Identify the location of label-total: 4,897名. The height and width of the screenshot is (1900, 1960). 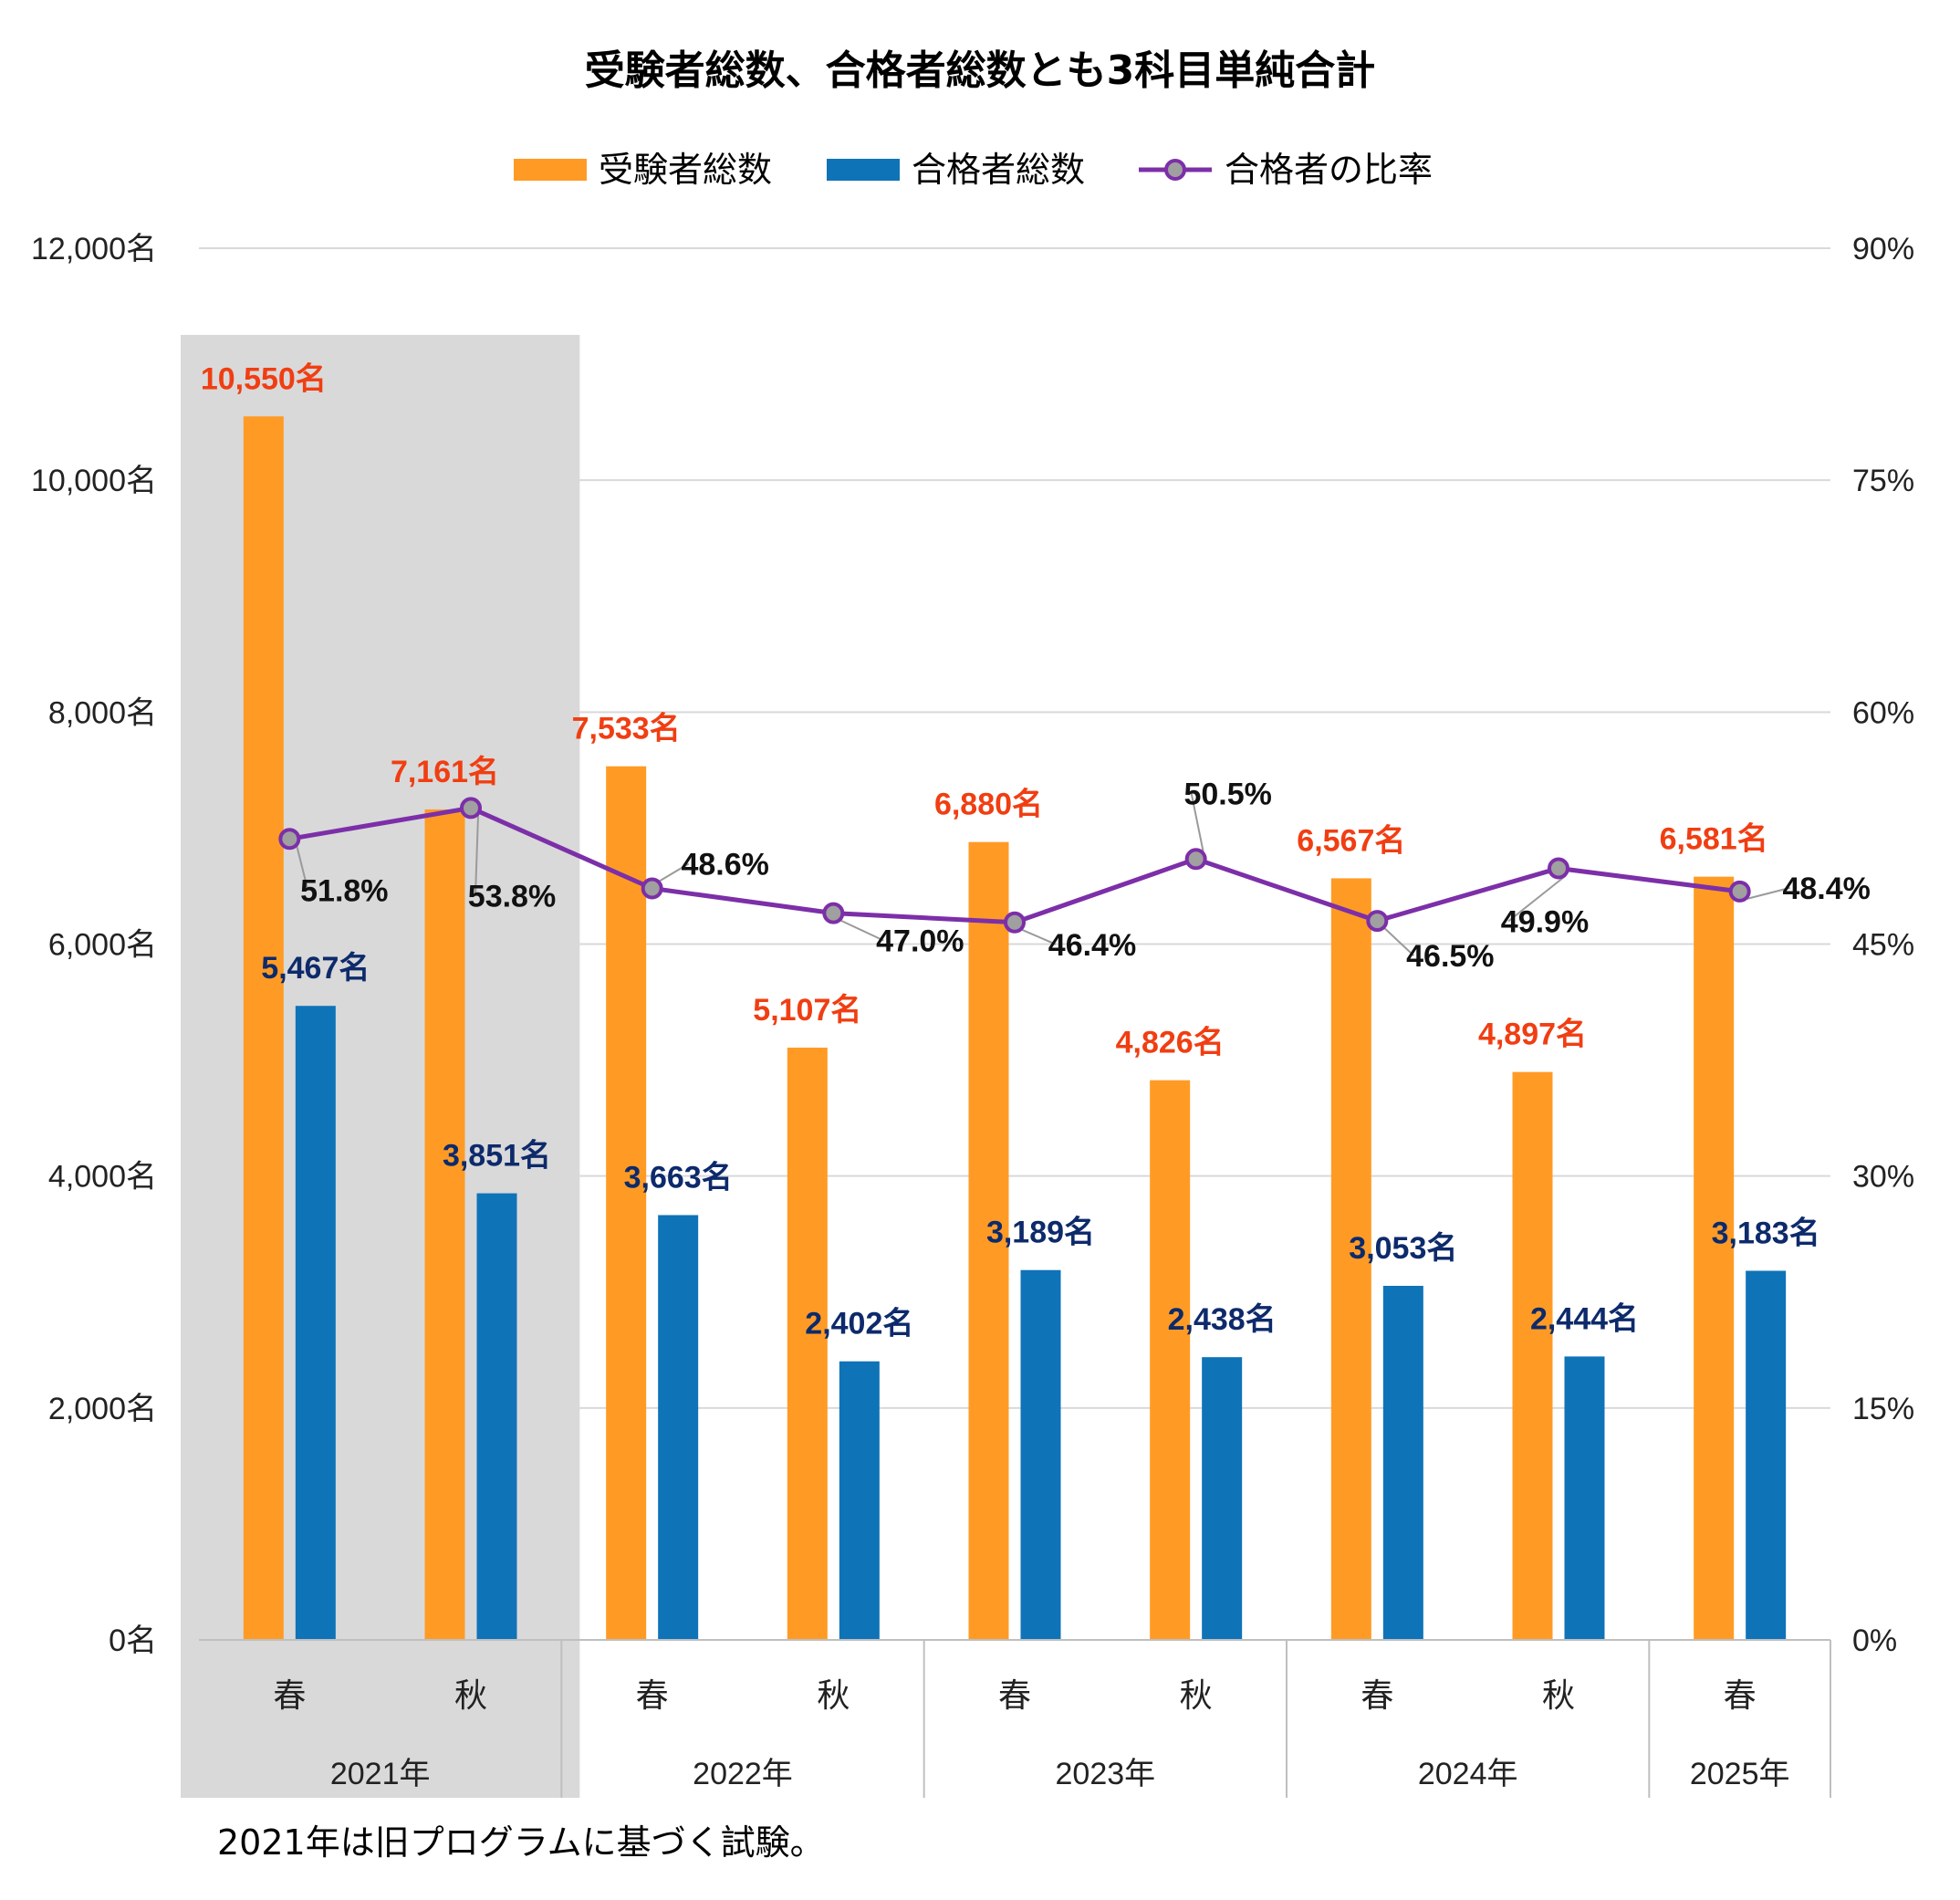
(1533, 1035).